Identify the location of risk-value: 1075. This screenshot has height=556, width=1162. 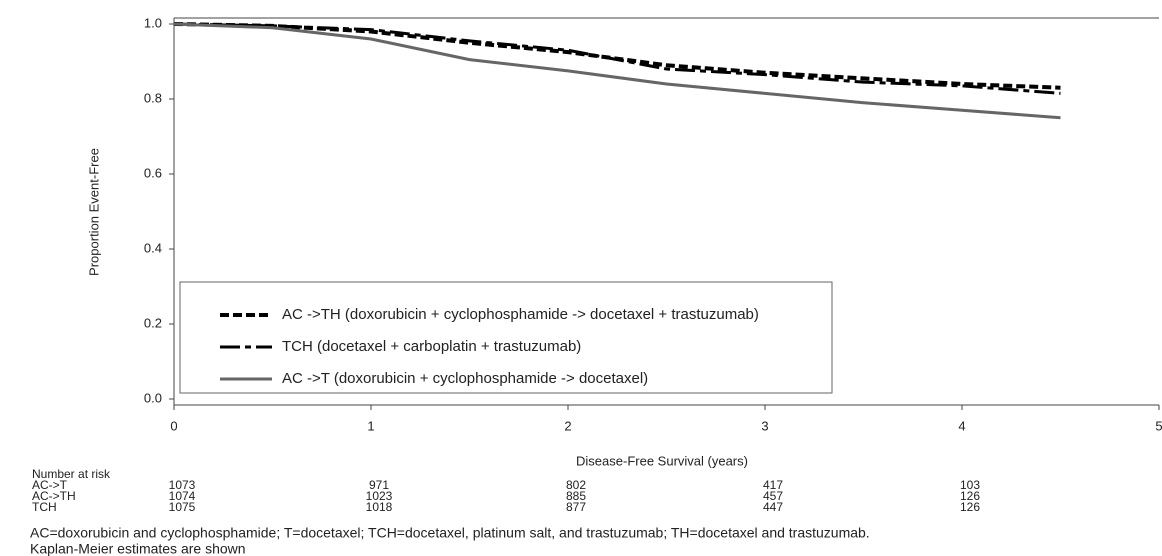
(182, 507).